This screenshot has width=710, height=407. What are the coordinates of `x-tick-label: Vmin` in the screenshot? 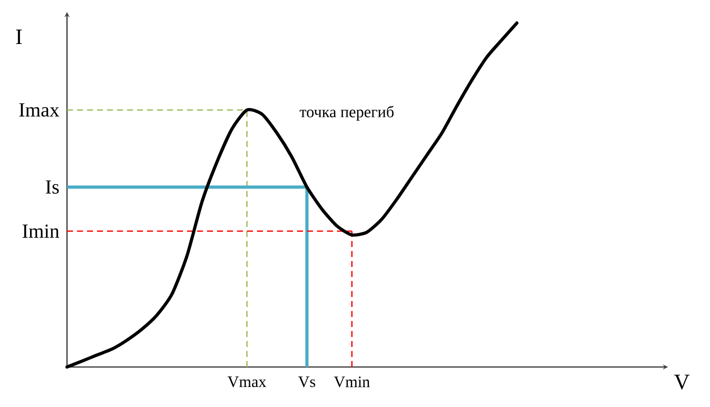 It's located at (352, 382).